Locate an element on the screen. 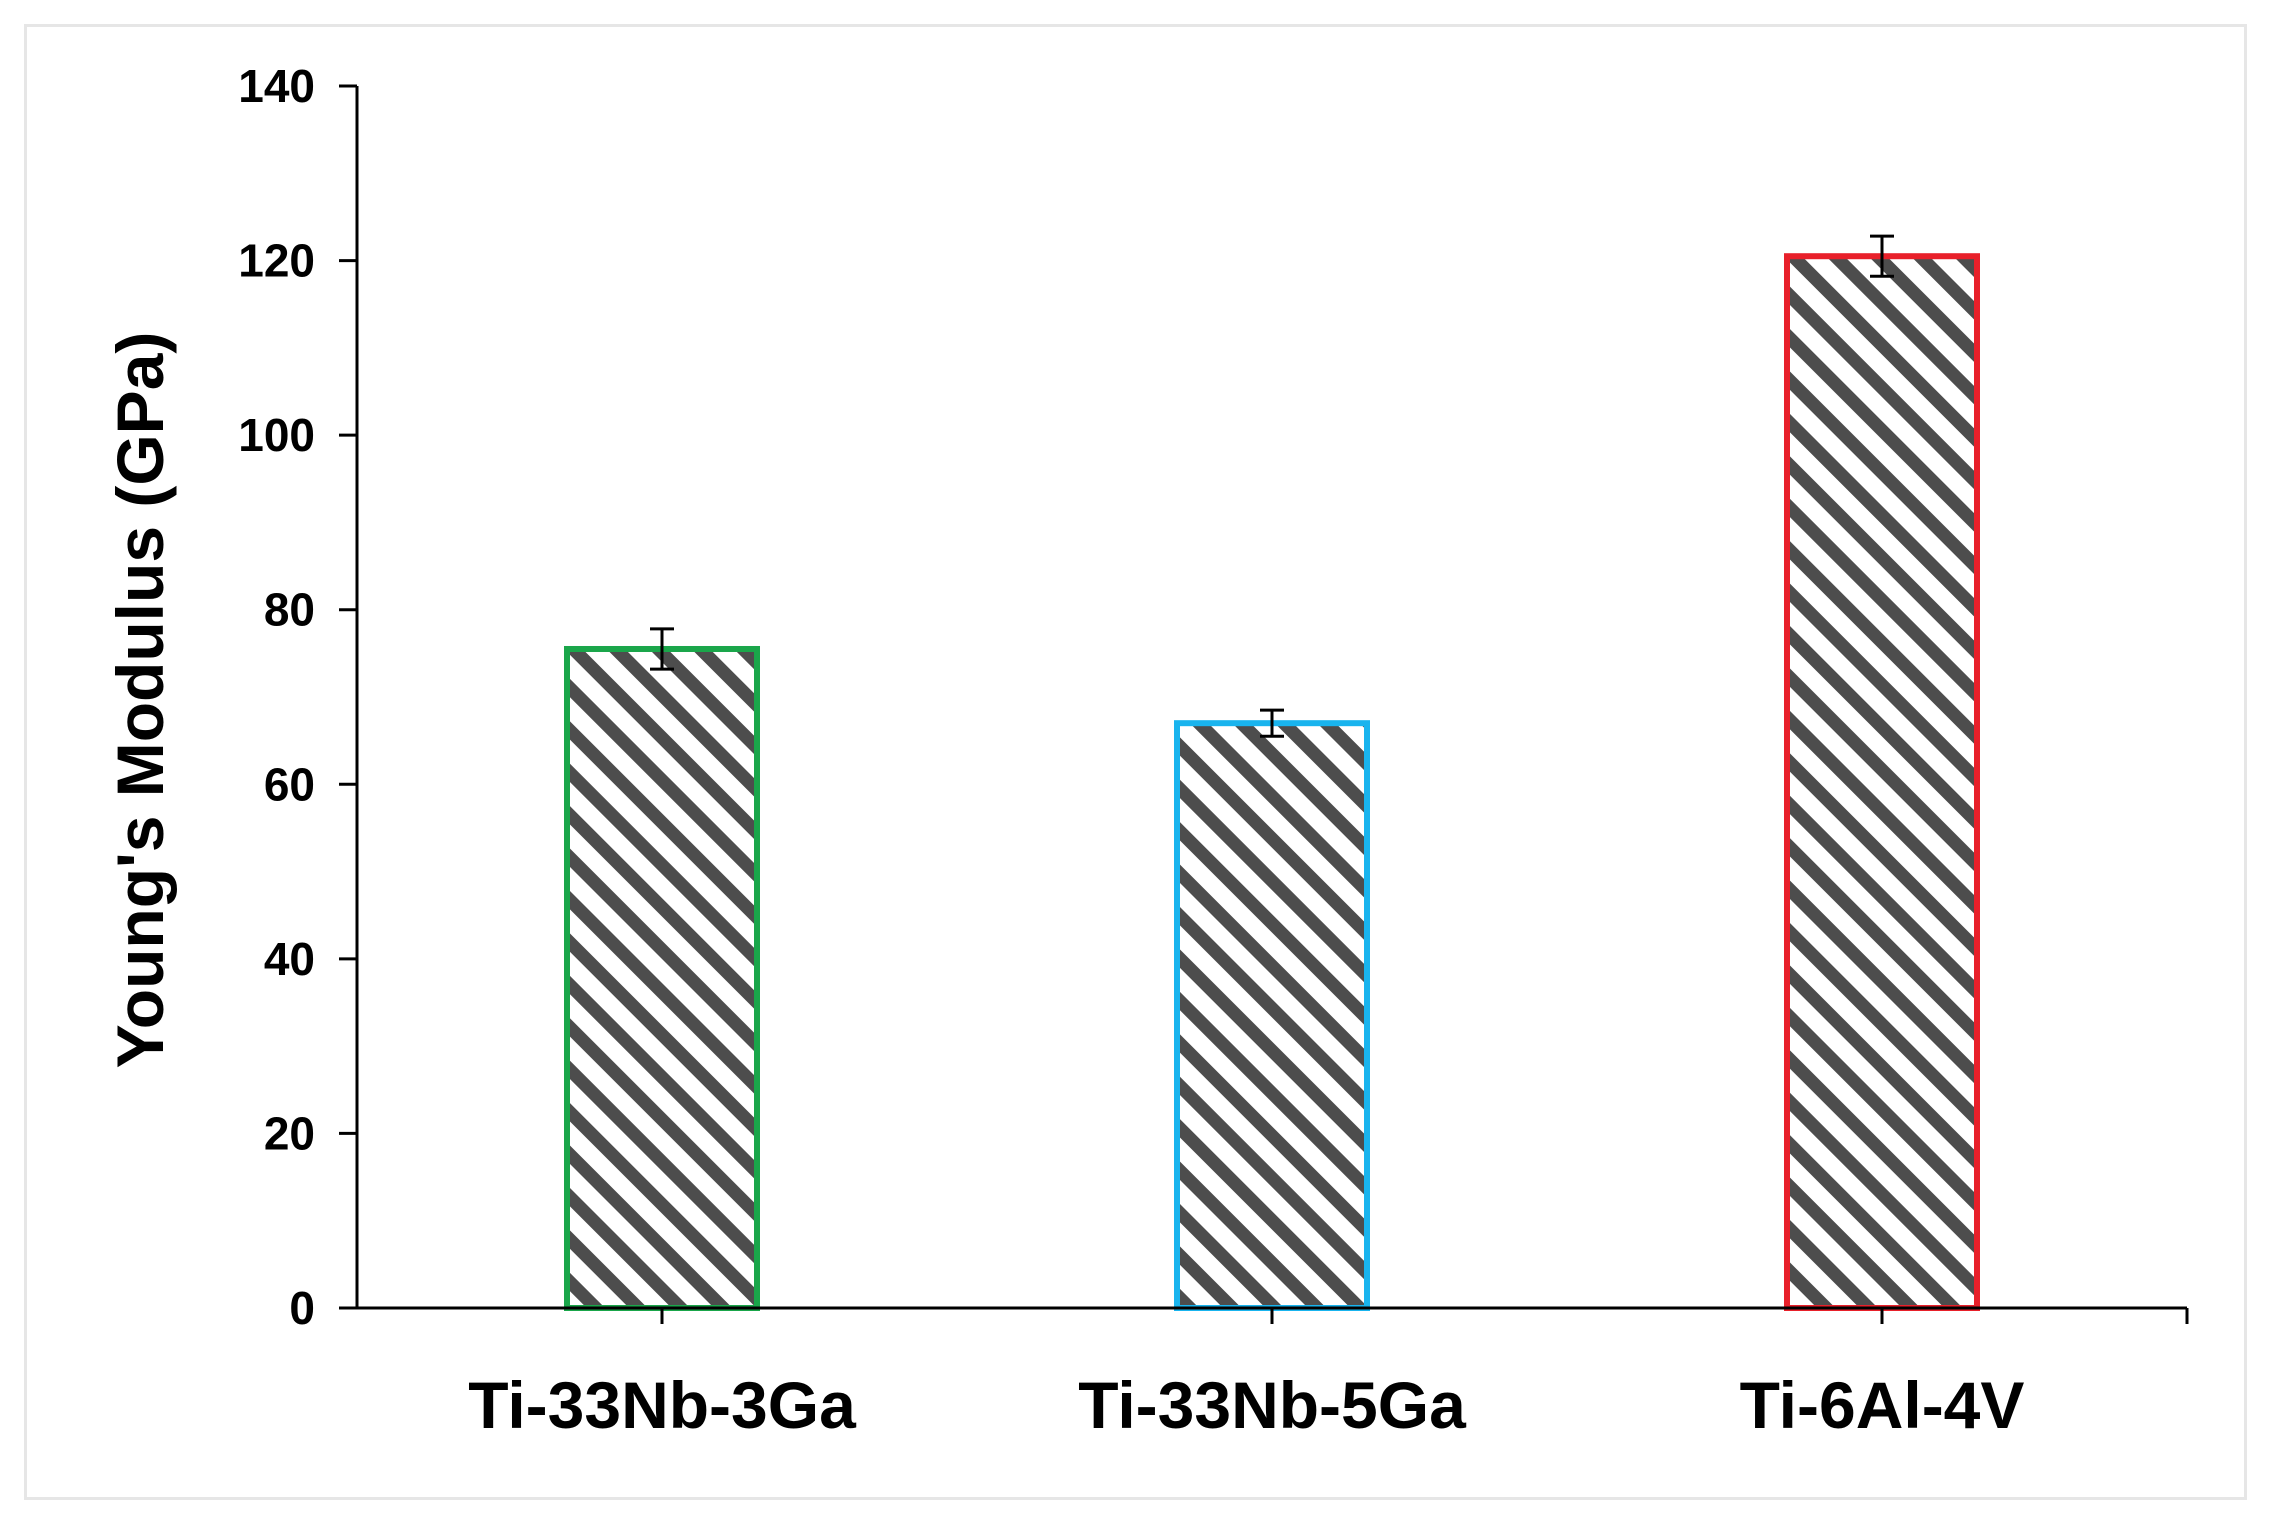 This screenshot has width=2271, height=1524. x-tick-label: Ti-33Nb-3Ga is located at coordinates (662, 1405).